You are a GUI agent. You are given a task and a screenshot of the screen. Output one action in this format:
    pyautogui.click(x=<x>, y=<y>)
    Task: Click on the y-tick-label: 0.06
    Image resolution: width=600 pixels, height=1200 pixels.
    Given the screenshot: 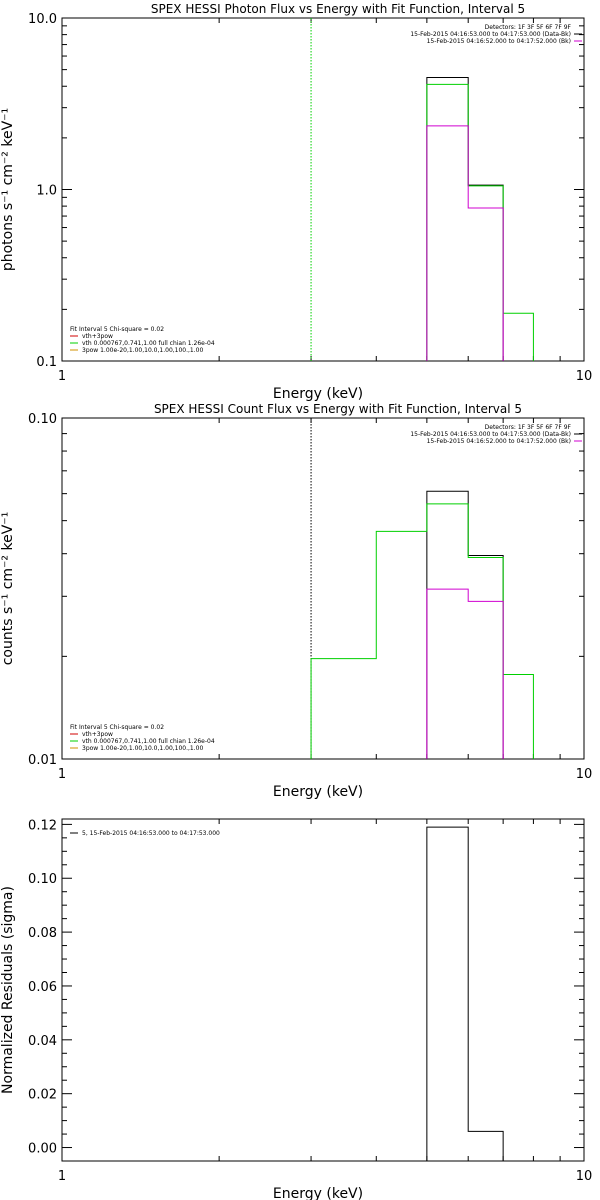 What is the action you would take?
    pyautogui.click(x=42, y=987)
    